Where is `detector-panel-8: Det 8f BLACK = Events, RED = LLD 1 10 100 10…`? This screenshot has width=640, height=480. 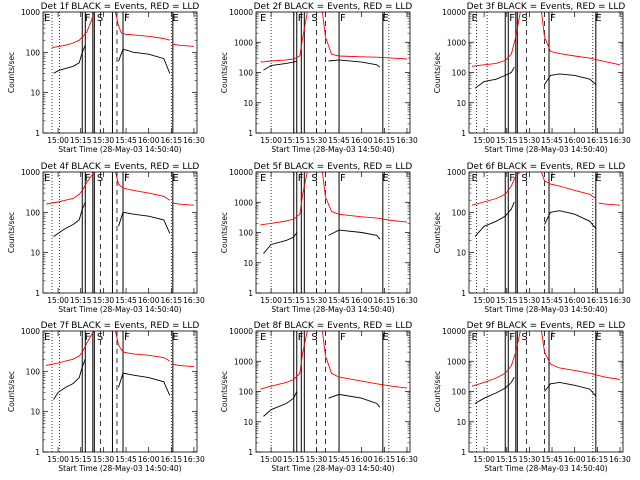 detector-panel-8: Det 8f BLACK = Events, RED = LLD 1 10 100 10… is located at coordinates (319, 397).